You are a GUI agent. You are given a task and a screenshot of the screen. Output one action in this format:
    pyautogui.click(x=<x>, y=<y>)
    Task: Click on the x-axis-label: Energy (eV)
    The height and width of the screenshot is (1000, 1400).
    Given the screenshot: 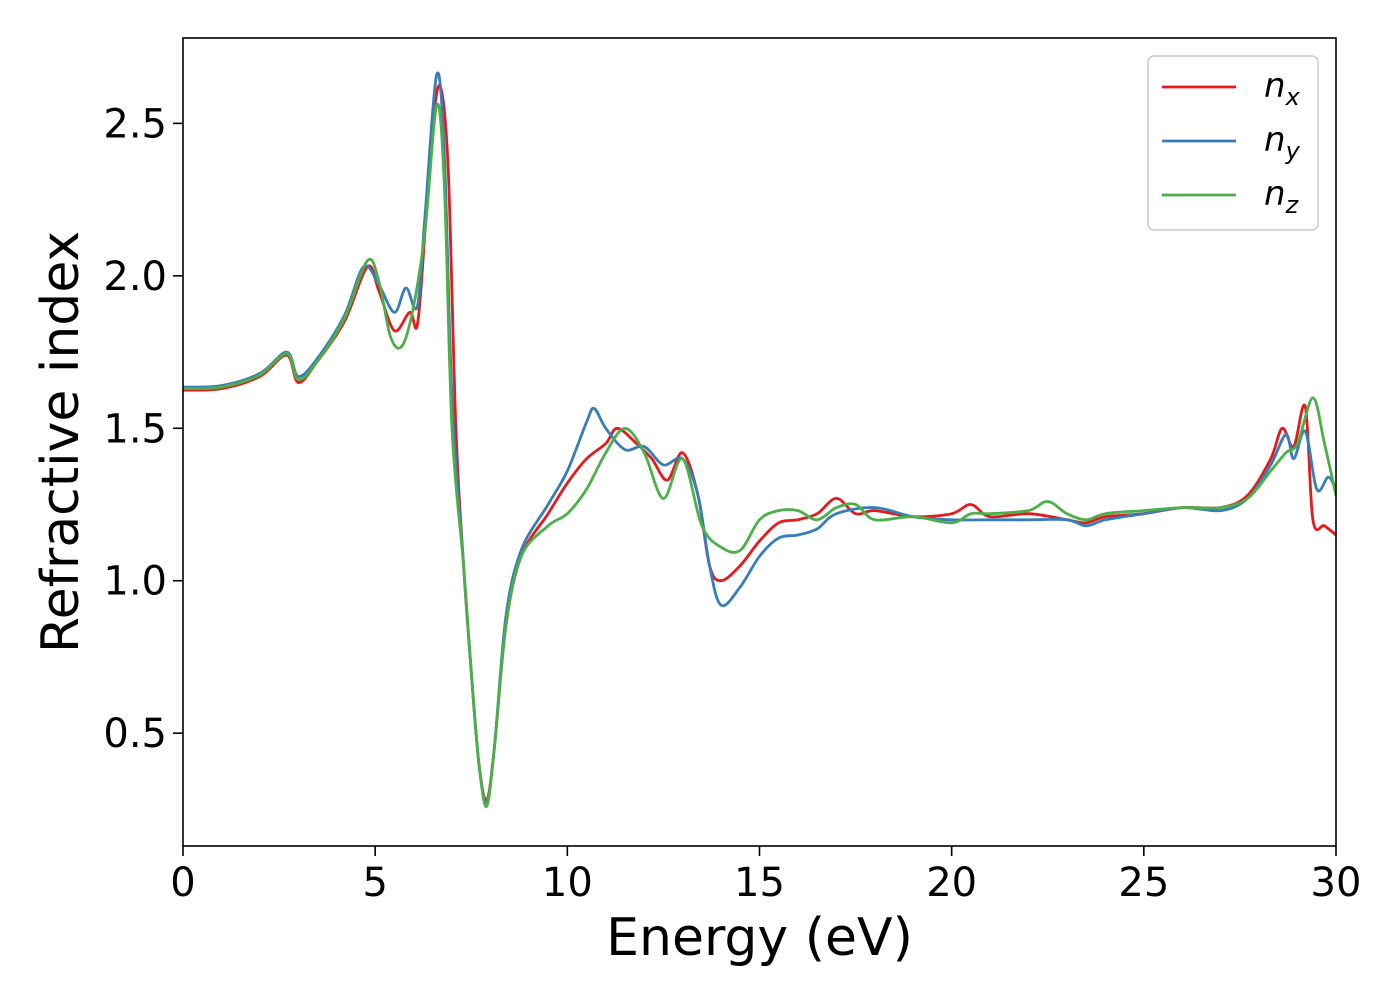 What is the action you would take?
    pyautogui.click(x=759, y=938)
    